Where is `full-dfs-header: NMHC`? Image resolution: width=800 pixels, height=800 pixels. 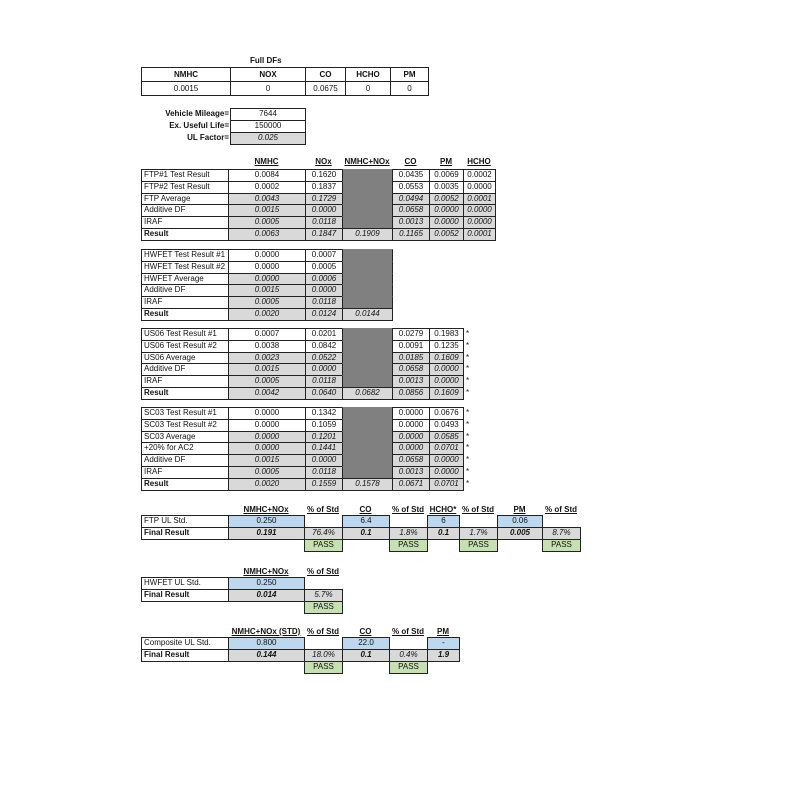 full-dfs-header: NMHC is located at coordinates (186, 74).